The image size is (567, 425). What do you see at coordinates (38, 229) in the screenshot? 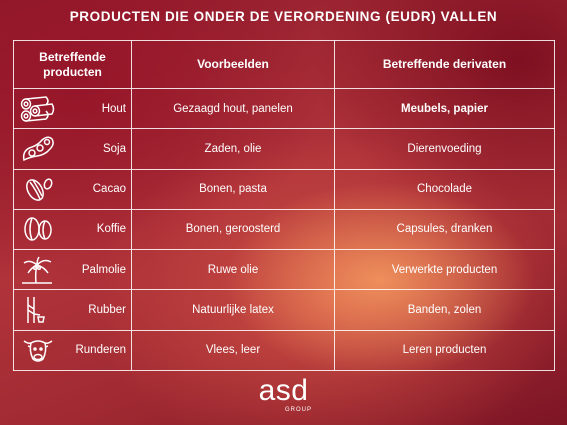
I see `coffee-beans-icon` at bounding box center [38, 229].